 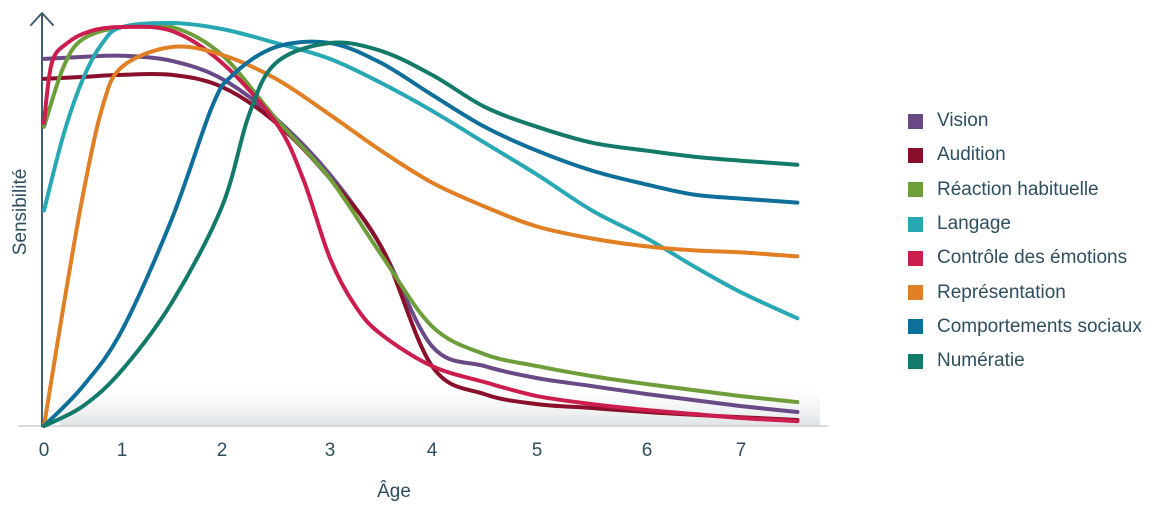 I want to click on legend-label: Vision, so click(x=963, y=121).